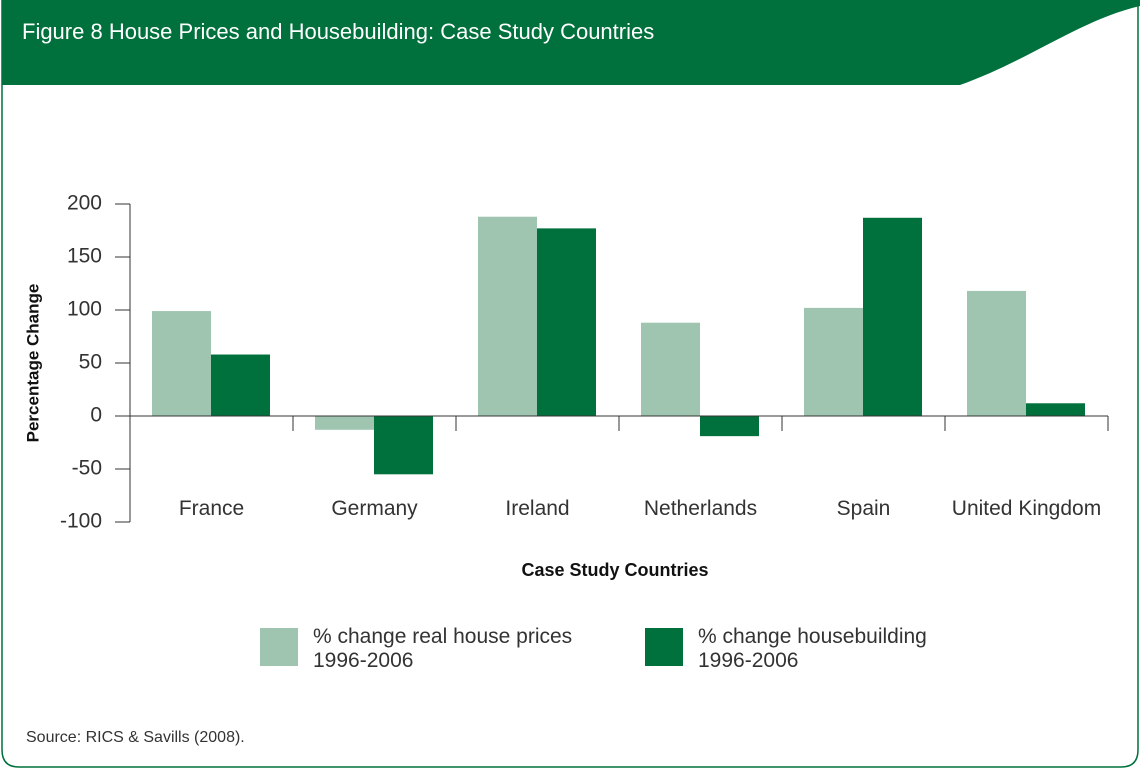 The height and width of the screenshot is (769, 1140). Describe the element at coordinates (537, 508) in the screenshot. I see `x-tick-label: Ireland` at that location.